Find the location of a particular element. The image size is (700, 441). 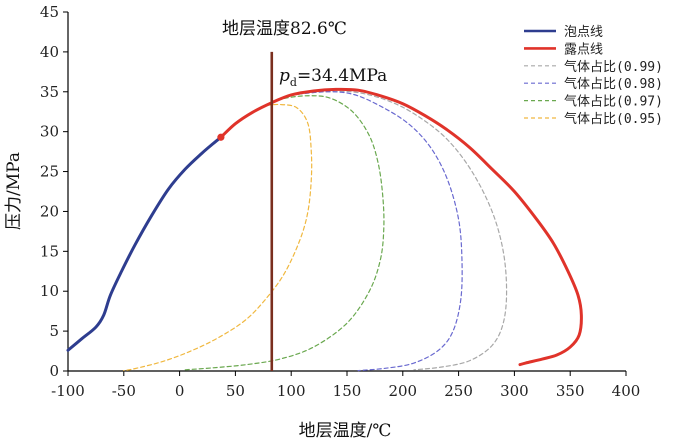

y-axis-title: 压力/MPa is located at coordinates (14, 191).